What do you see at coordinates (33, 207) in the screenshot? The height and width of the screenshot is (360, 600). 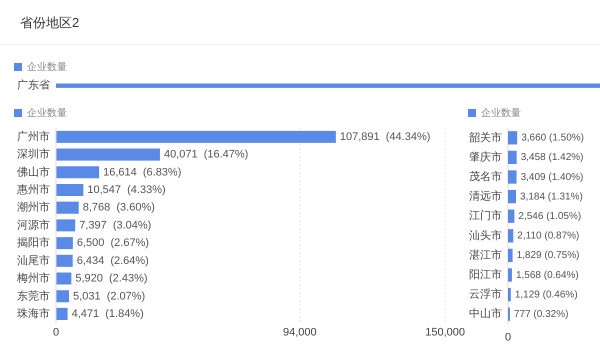 I see `y-tick-label: 潮州市` at bounding box center [33, 207].